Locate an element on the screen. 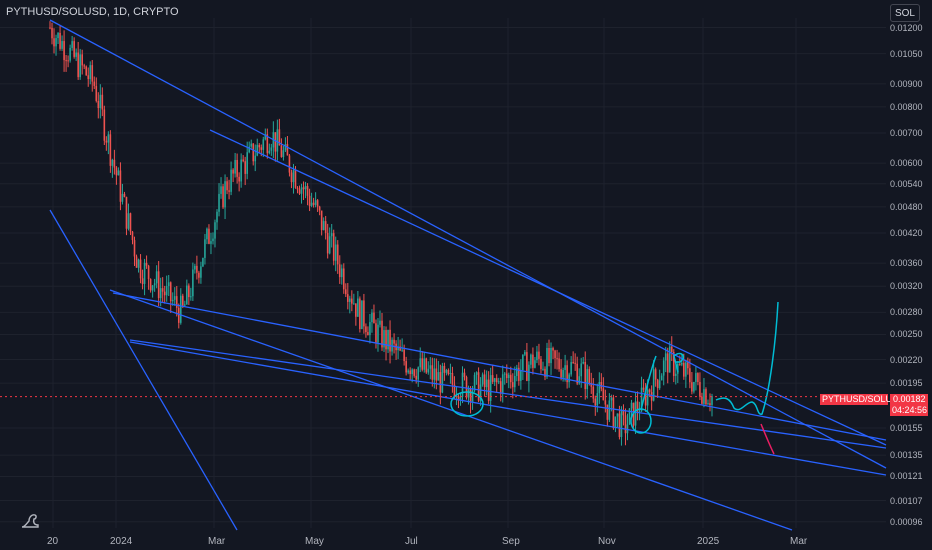  time-tick-label: May is located at coordinates (314, 541).